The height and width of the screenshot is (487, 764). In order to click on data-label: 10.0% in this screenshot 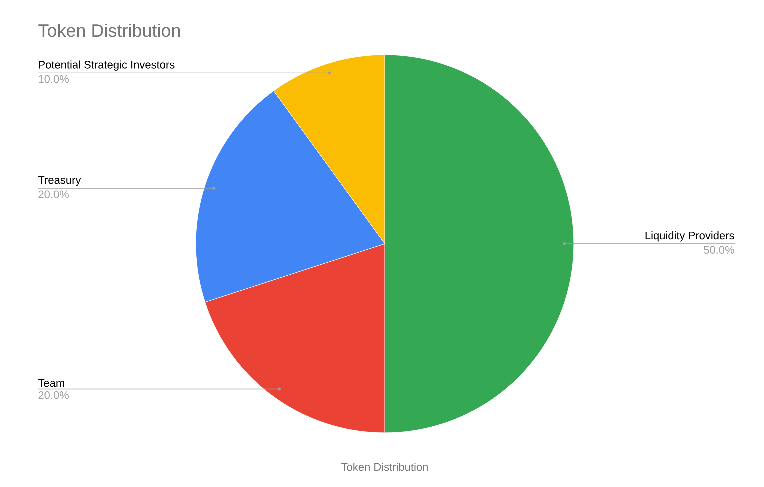, I will do `click(54, 79)`.